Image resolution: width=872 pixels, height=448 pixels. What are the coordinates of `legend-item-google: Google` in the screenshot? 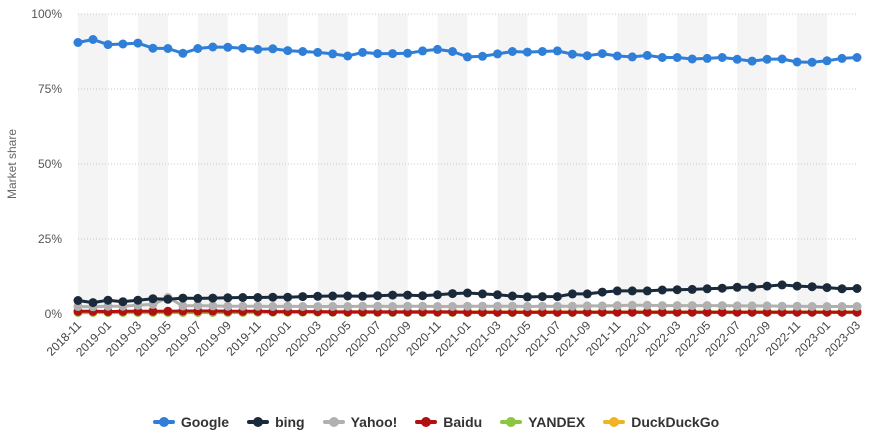 It's located at (191, 422).